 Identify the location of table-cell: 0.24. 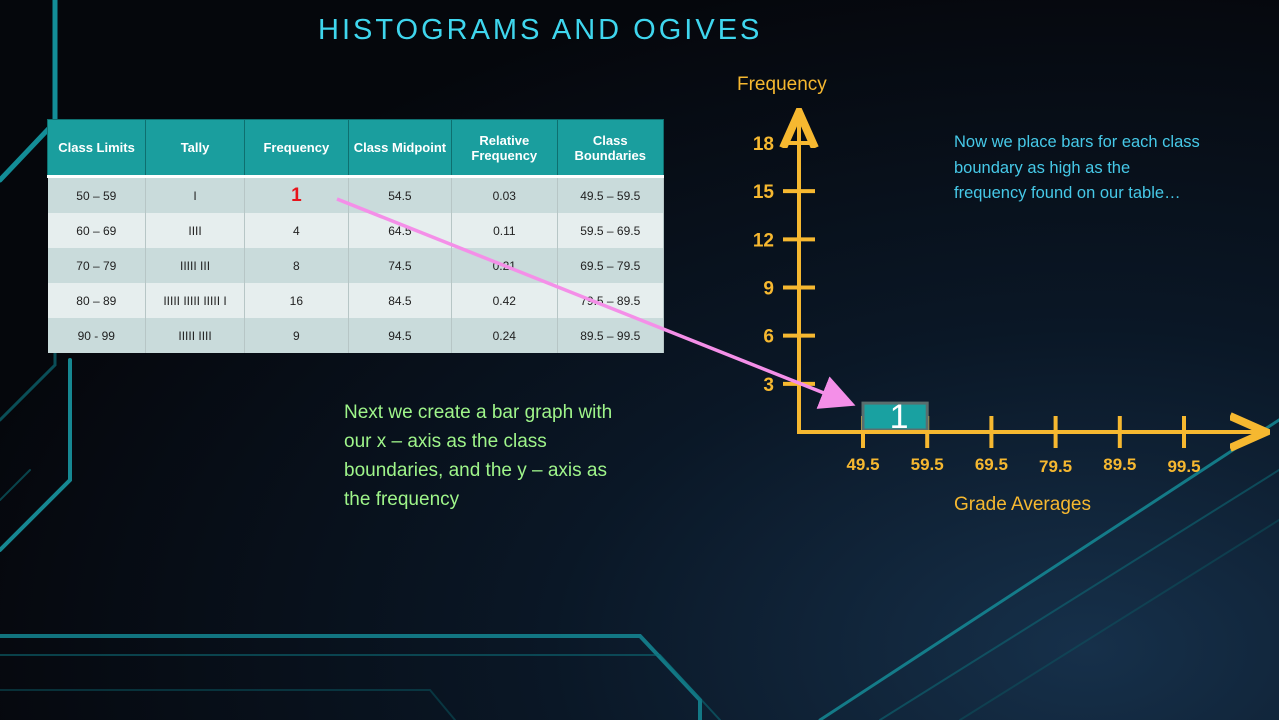
(504, 335).